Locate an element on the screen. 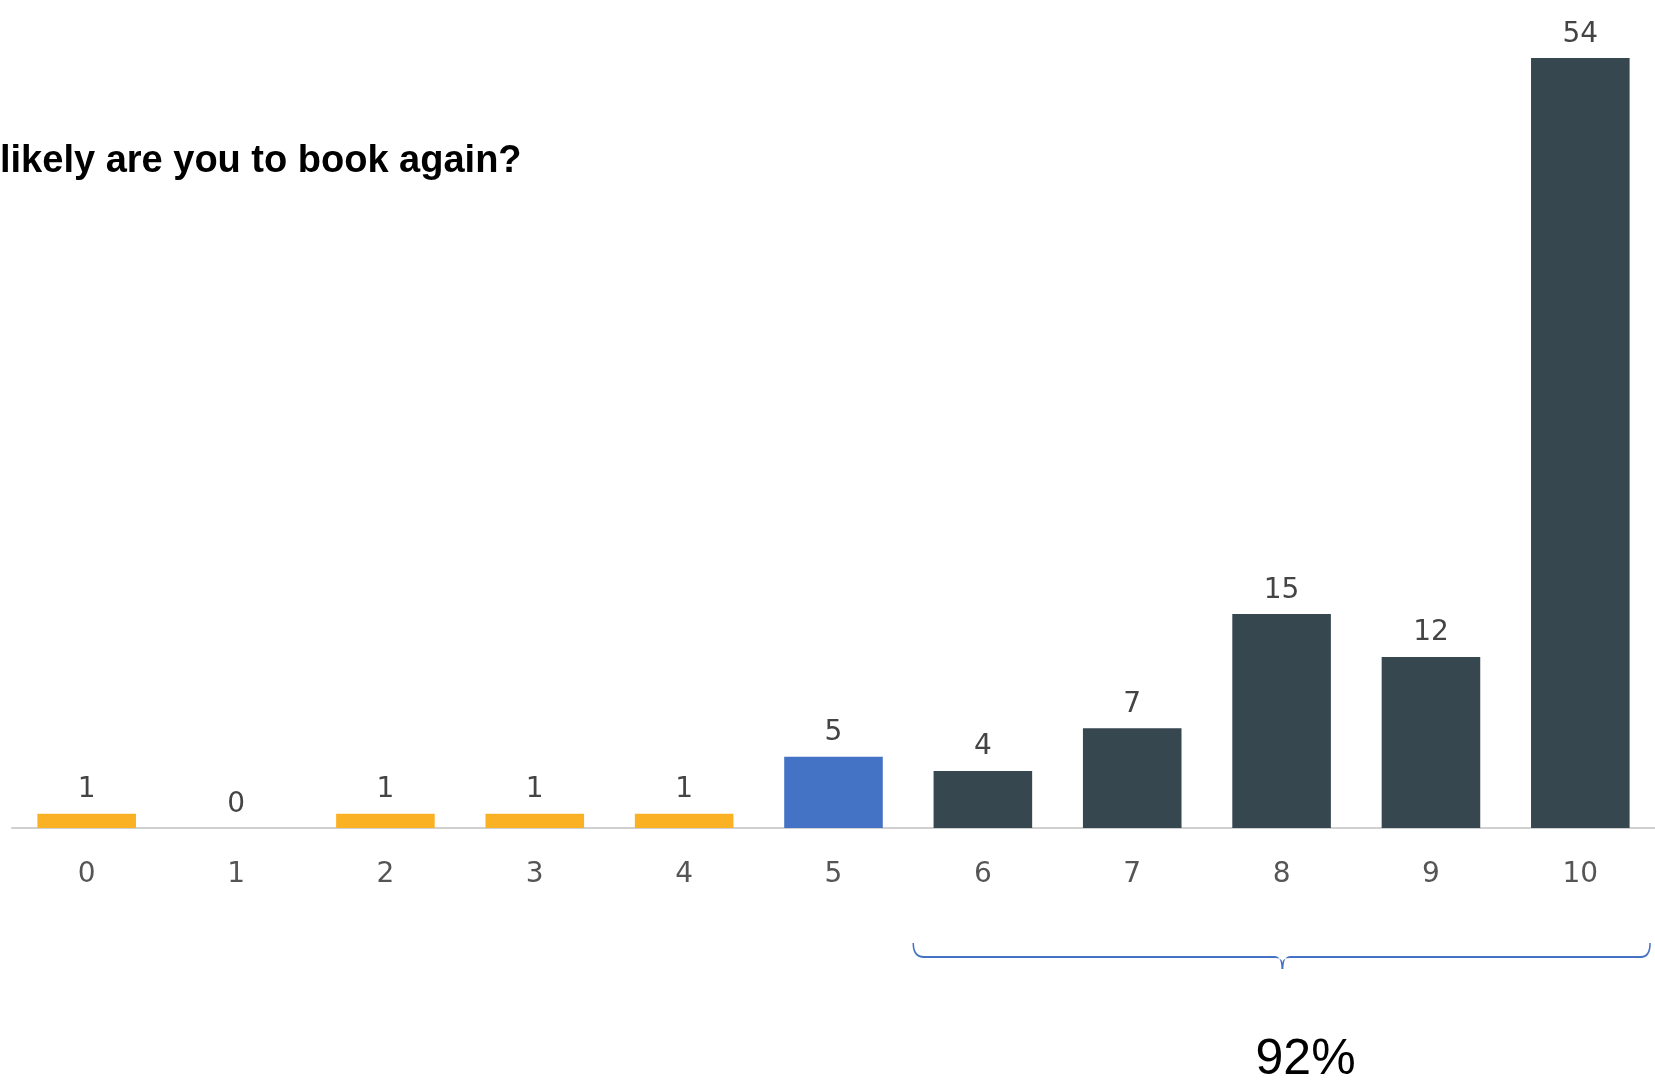 This screenshot has height=1081, width=1655. data-label: 54 is located at coordinates (1580, 32).